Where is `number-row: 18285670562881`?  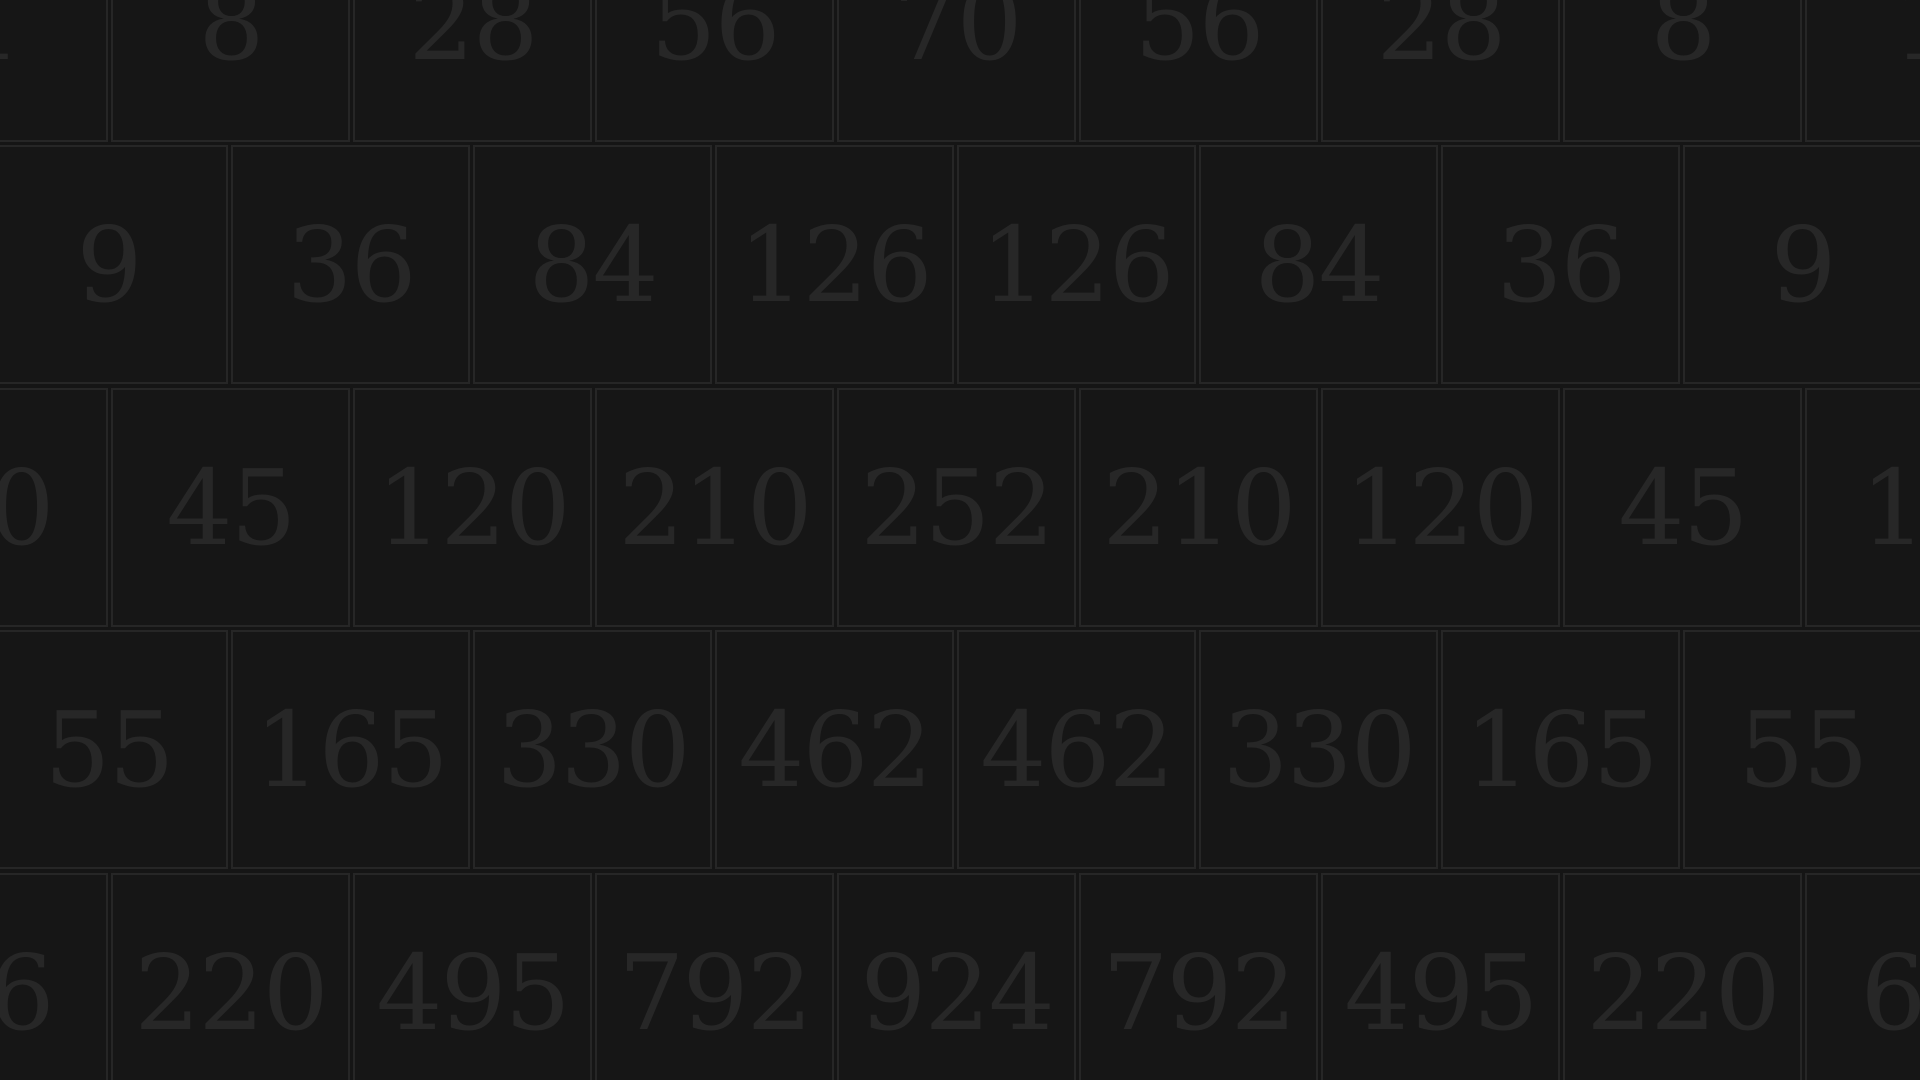
number-row: 18285670562881 is located at coordinates (960, 72).